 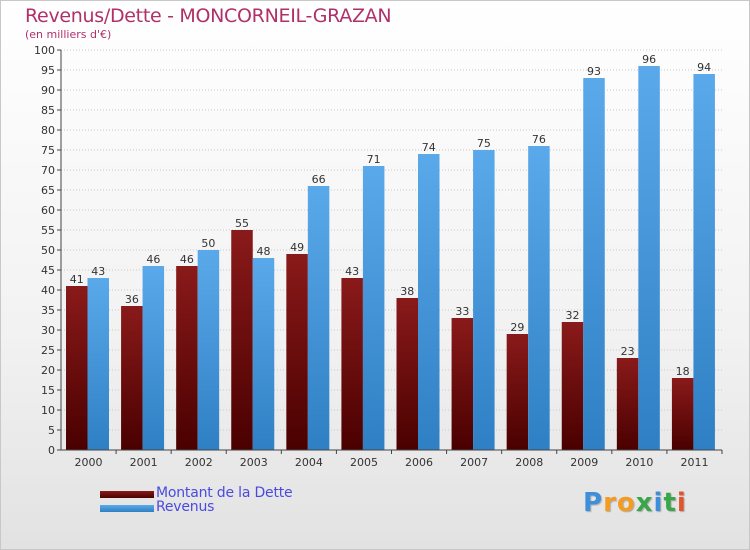 I want to click on logo-letter: o, so click(x=626, y=503).